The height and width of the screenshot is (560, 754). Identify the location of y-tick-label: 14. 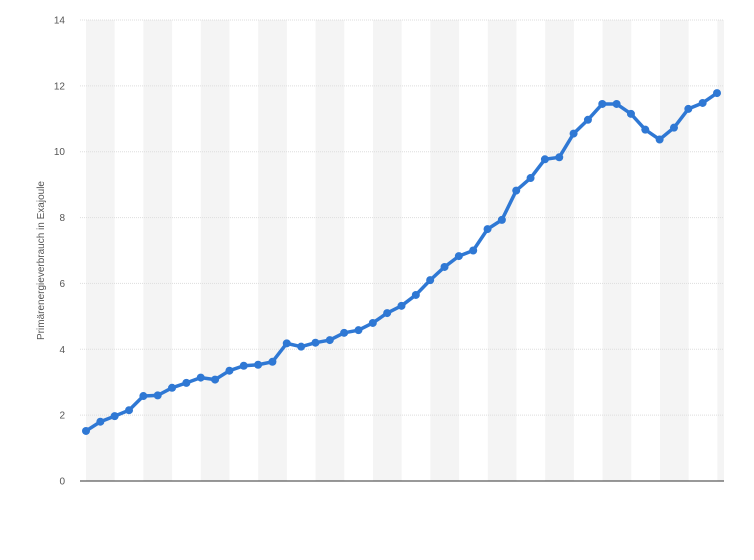
(60, 21).